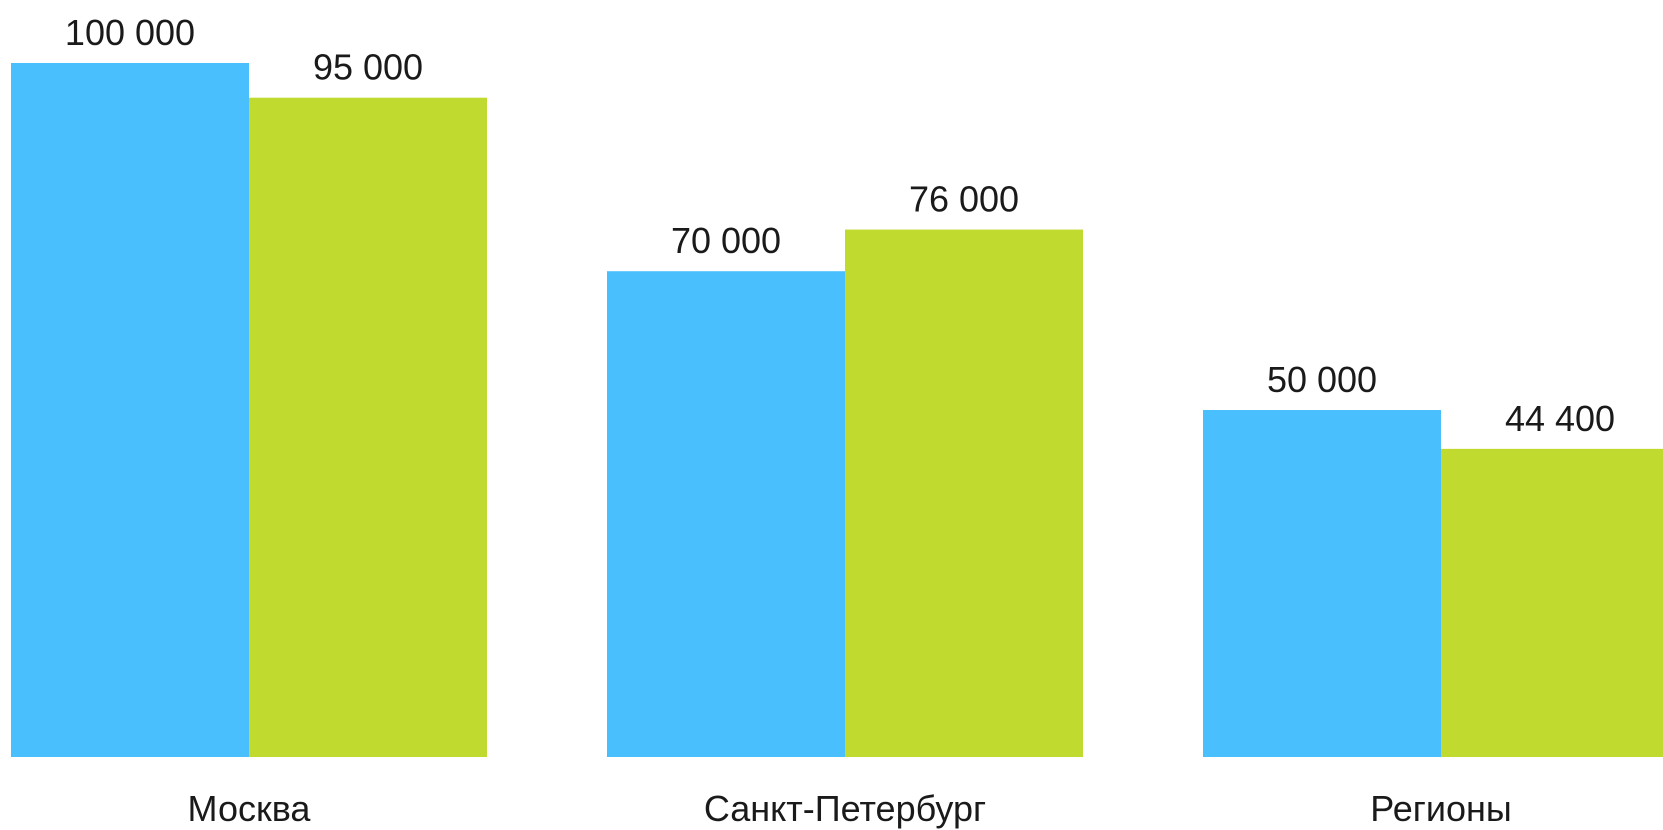 This screenshot has height=830, width=1663. What do you see at coordinates (368, 67) in the screenshot?
I see `value-label-0-1: 95 000` at bounding box center [368, 67].